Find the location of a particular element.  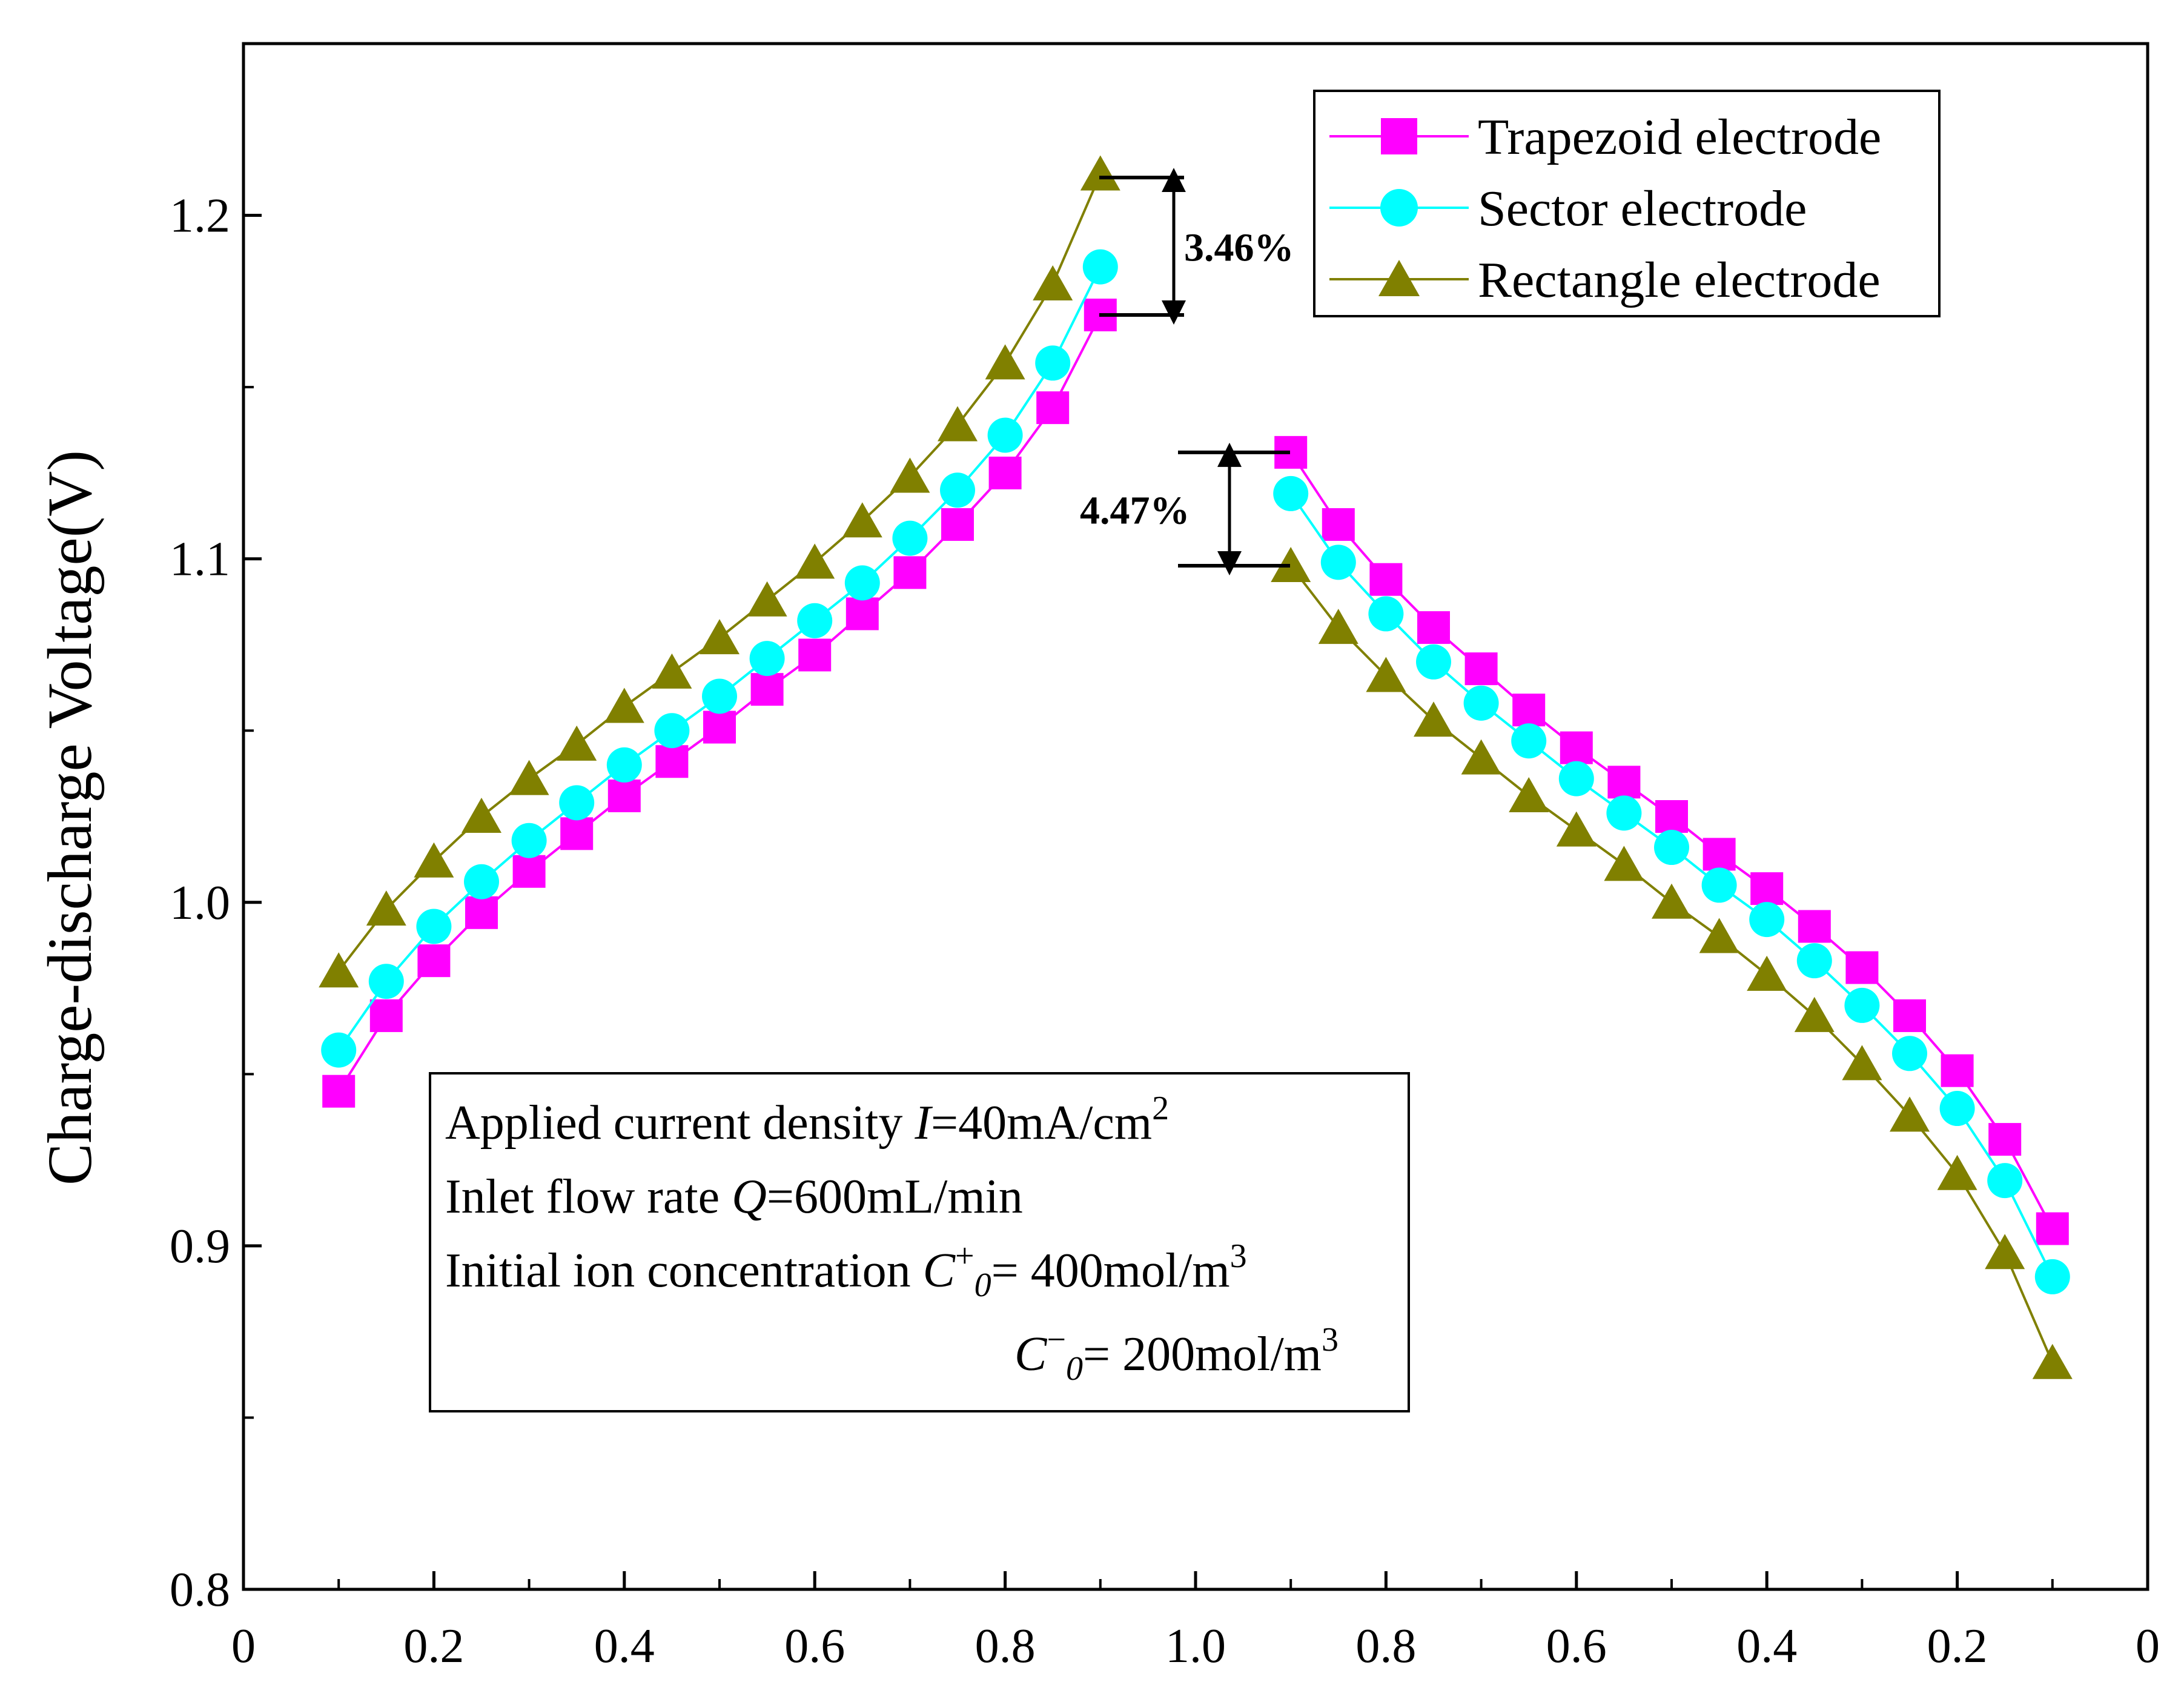

condition-current-density: Applied current density I=40mA/cm2 is located at coordinates (807, 1120).